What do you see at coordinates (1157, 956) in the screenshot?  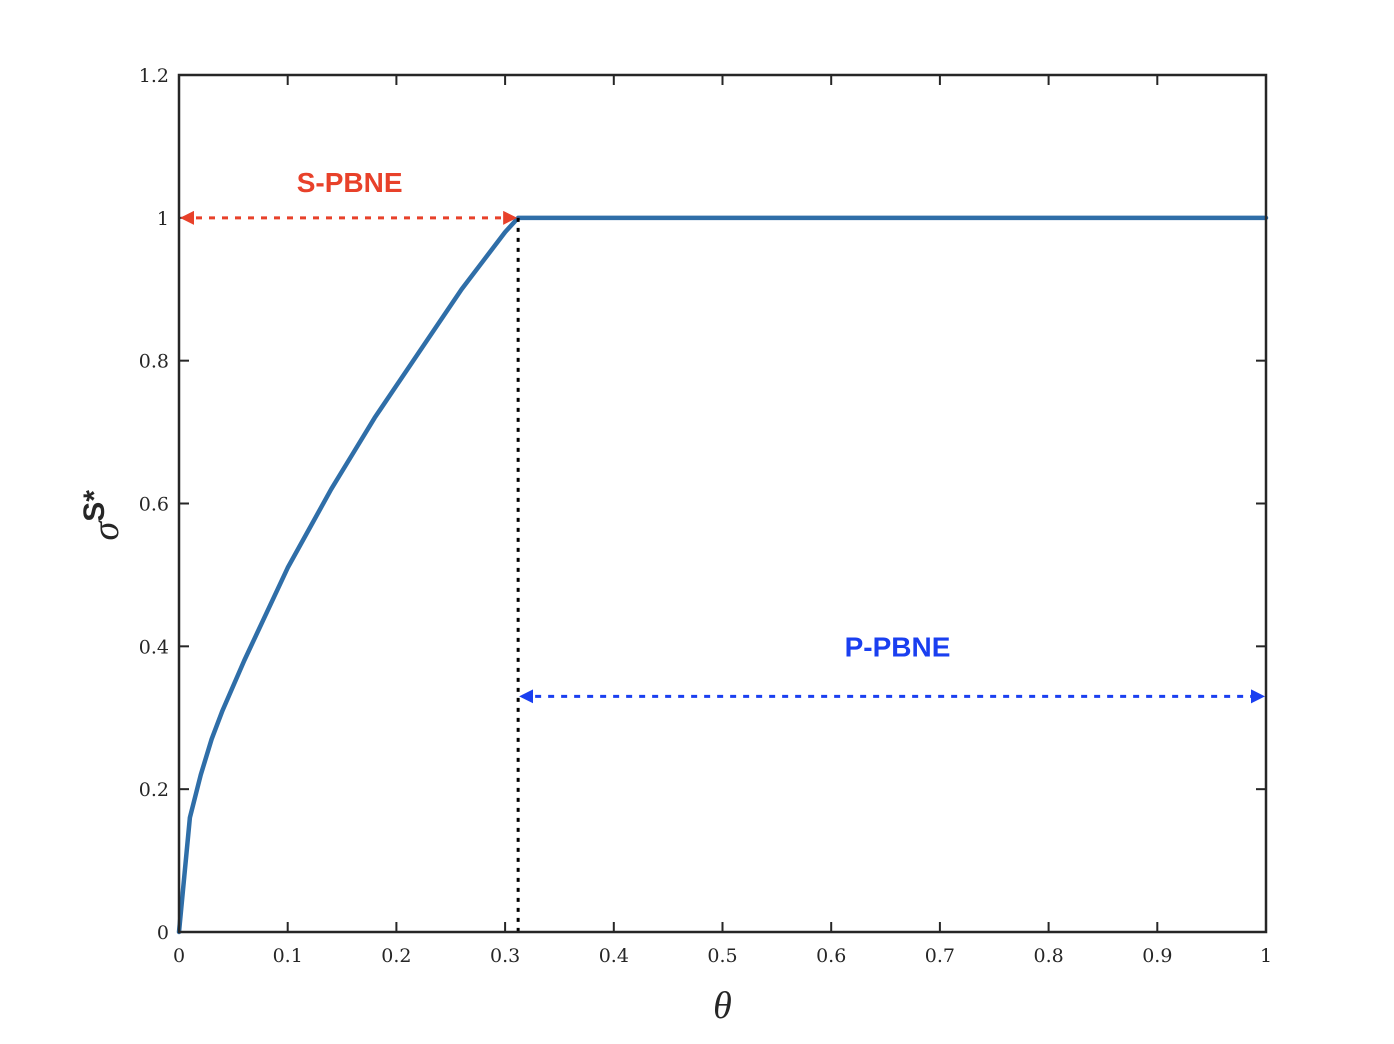 I see `x-tick-label: 0.9` at bounding box center [1157, 956].